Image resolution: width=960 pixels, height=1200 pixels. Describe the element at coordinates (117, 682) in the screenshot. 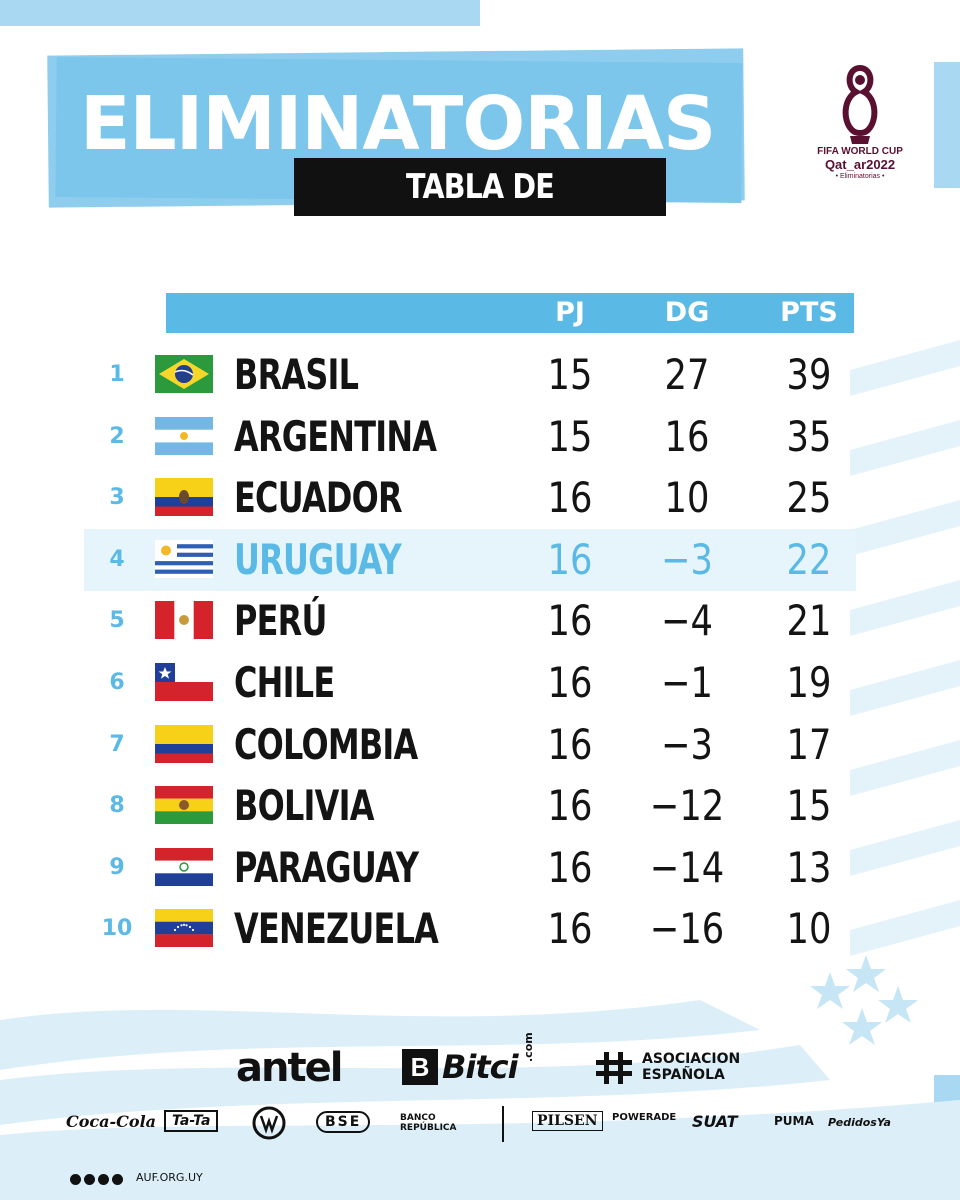

I see `row-rank: 6` at that location.